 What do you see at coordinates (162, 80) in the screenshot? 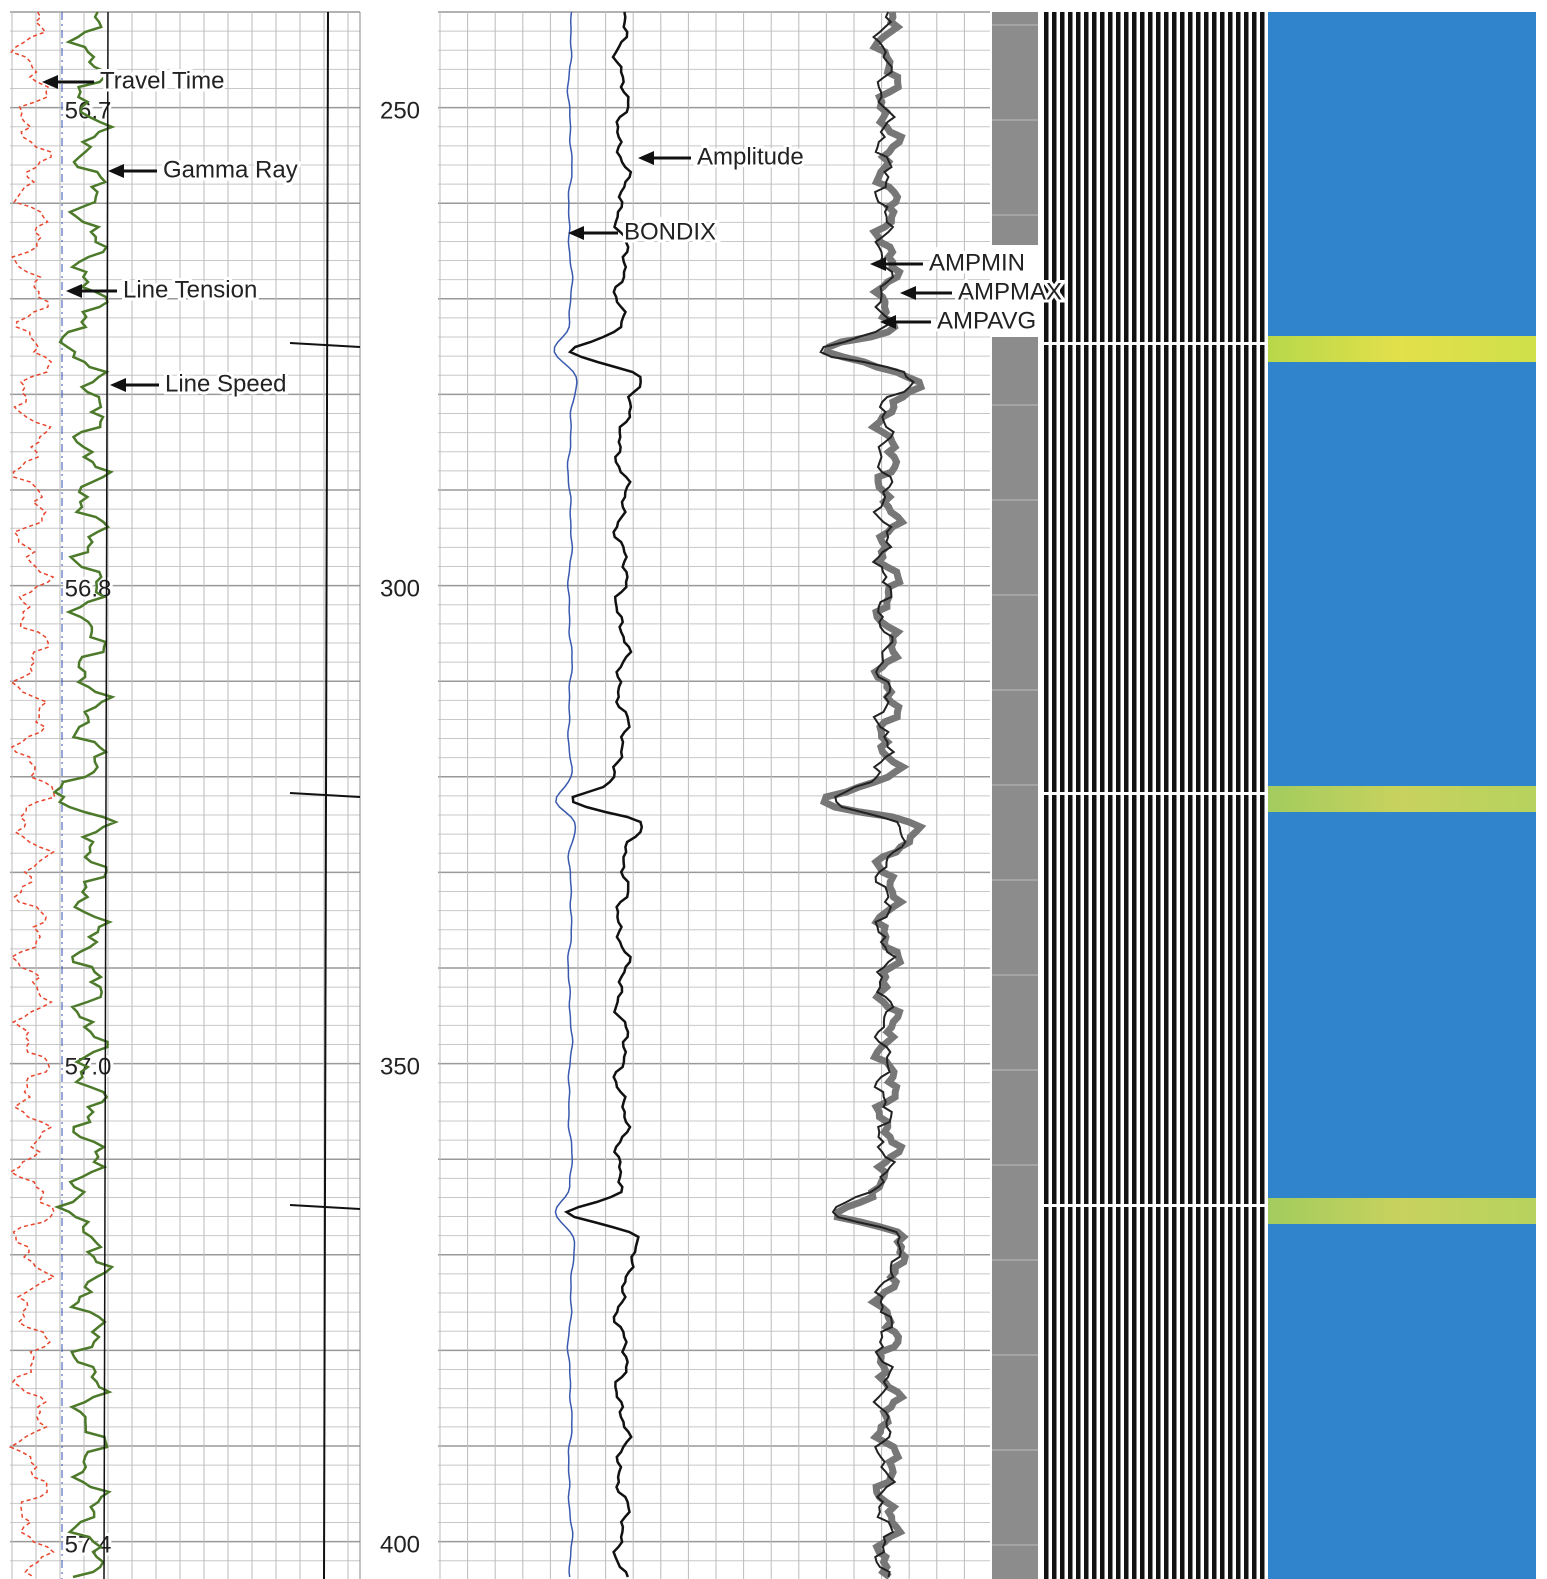
I see `curve-label: Travel Time` at bounding box center [162, 80].